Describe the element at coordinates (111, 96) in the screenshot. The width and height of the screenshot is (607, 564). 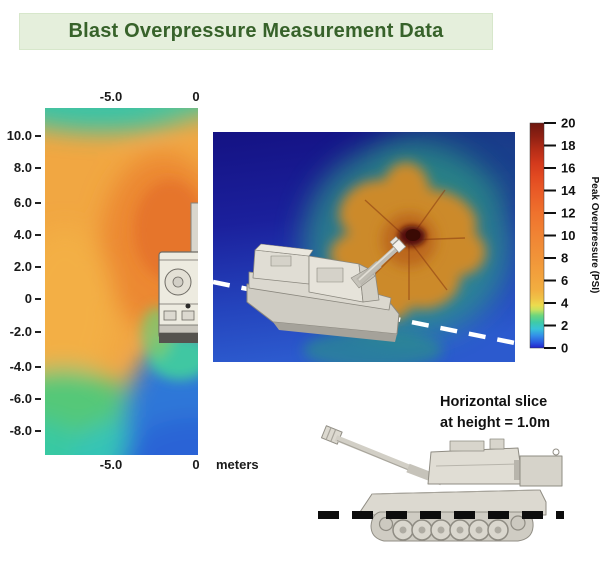
I see `x-axis-top-tick-label: -5.0` at that location.